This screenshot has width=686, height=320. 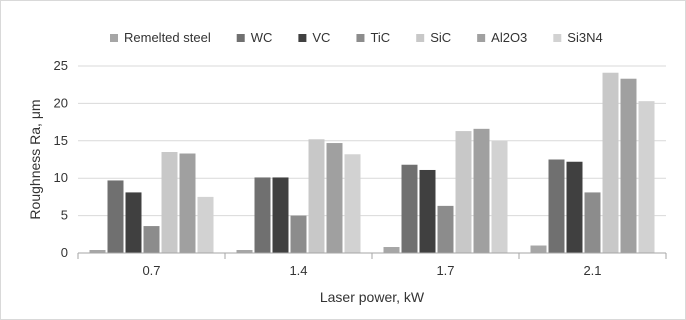 What do you see at coordinates (61, 177) in the screenshot?
I see `y-tick-label: 10` at bounding box center [61, 177].